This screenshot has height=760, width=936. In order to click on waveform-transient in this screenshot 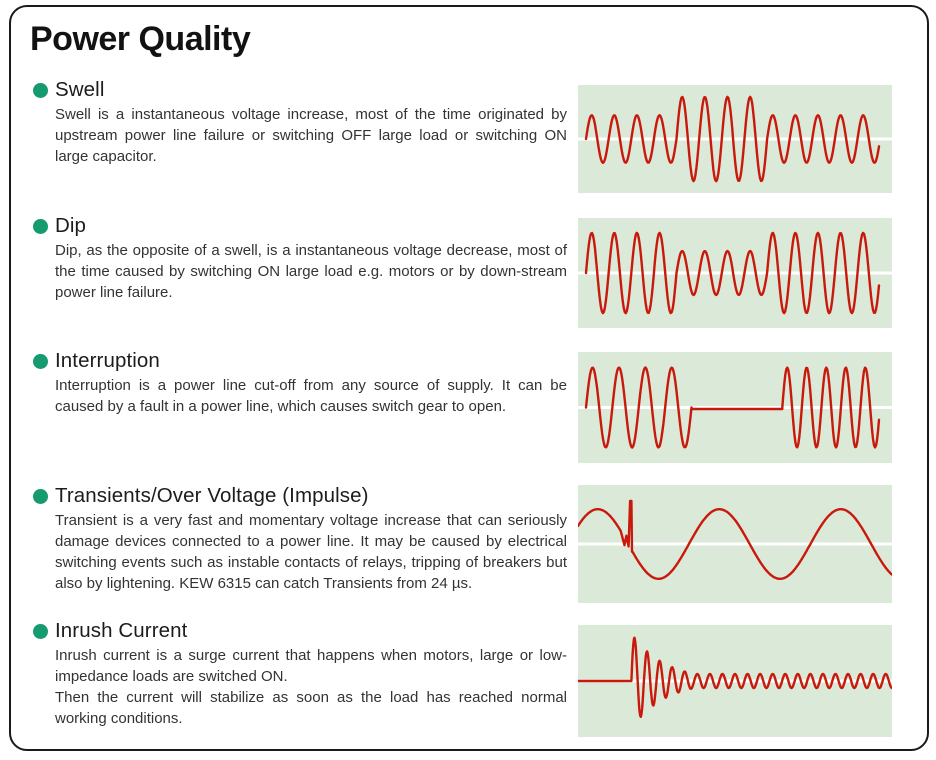, I will do `click(735, 544)`.